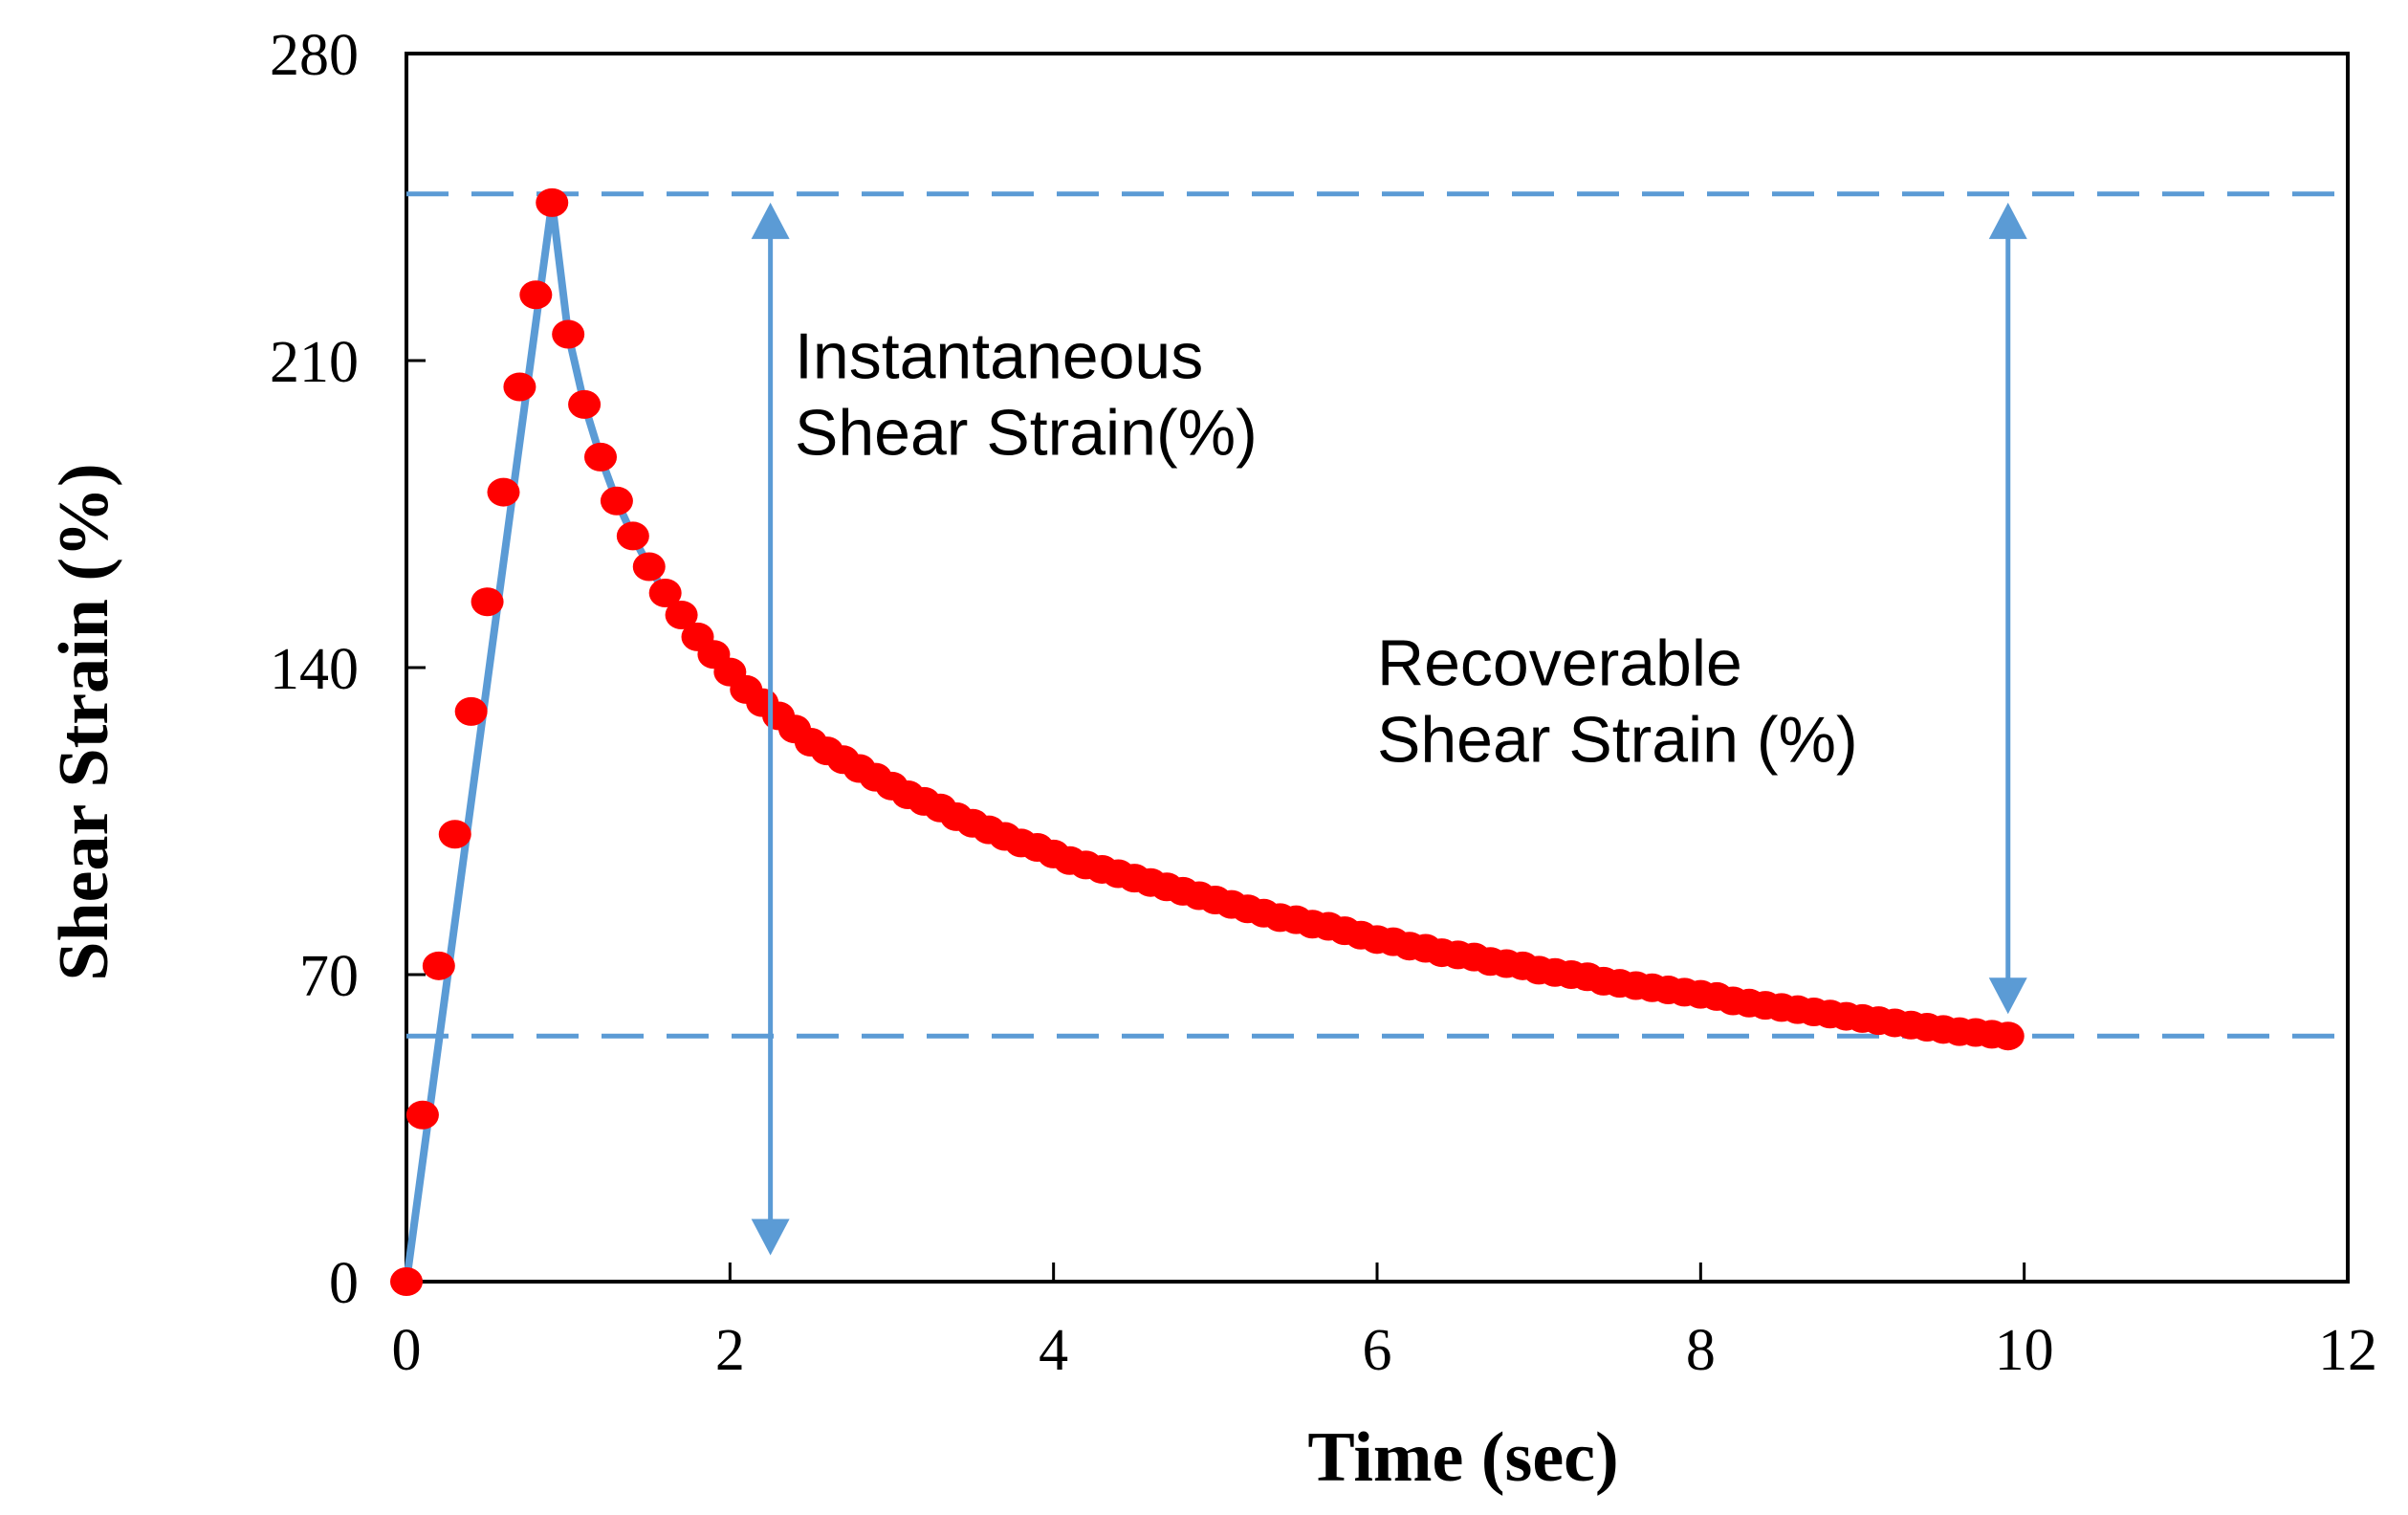 The height and width of the screenshot is (1515, 2408). Describe the element at coordinates (314, 669) in the screenshot. I see `y-tick-label: 140` at that location.